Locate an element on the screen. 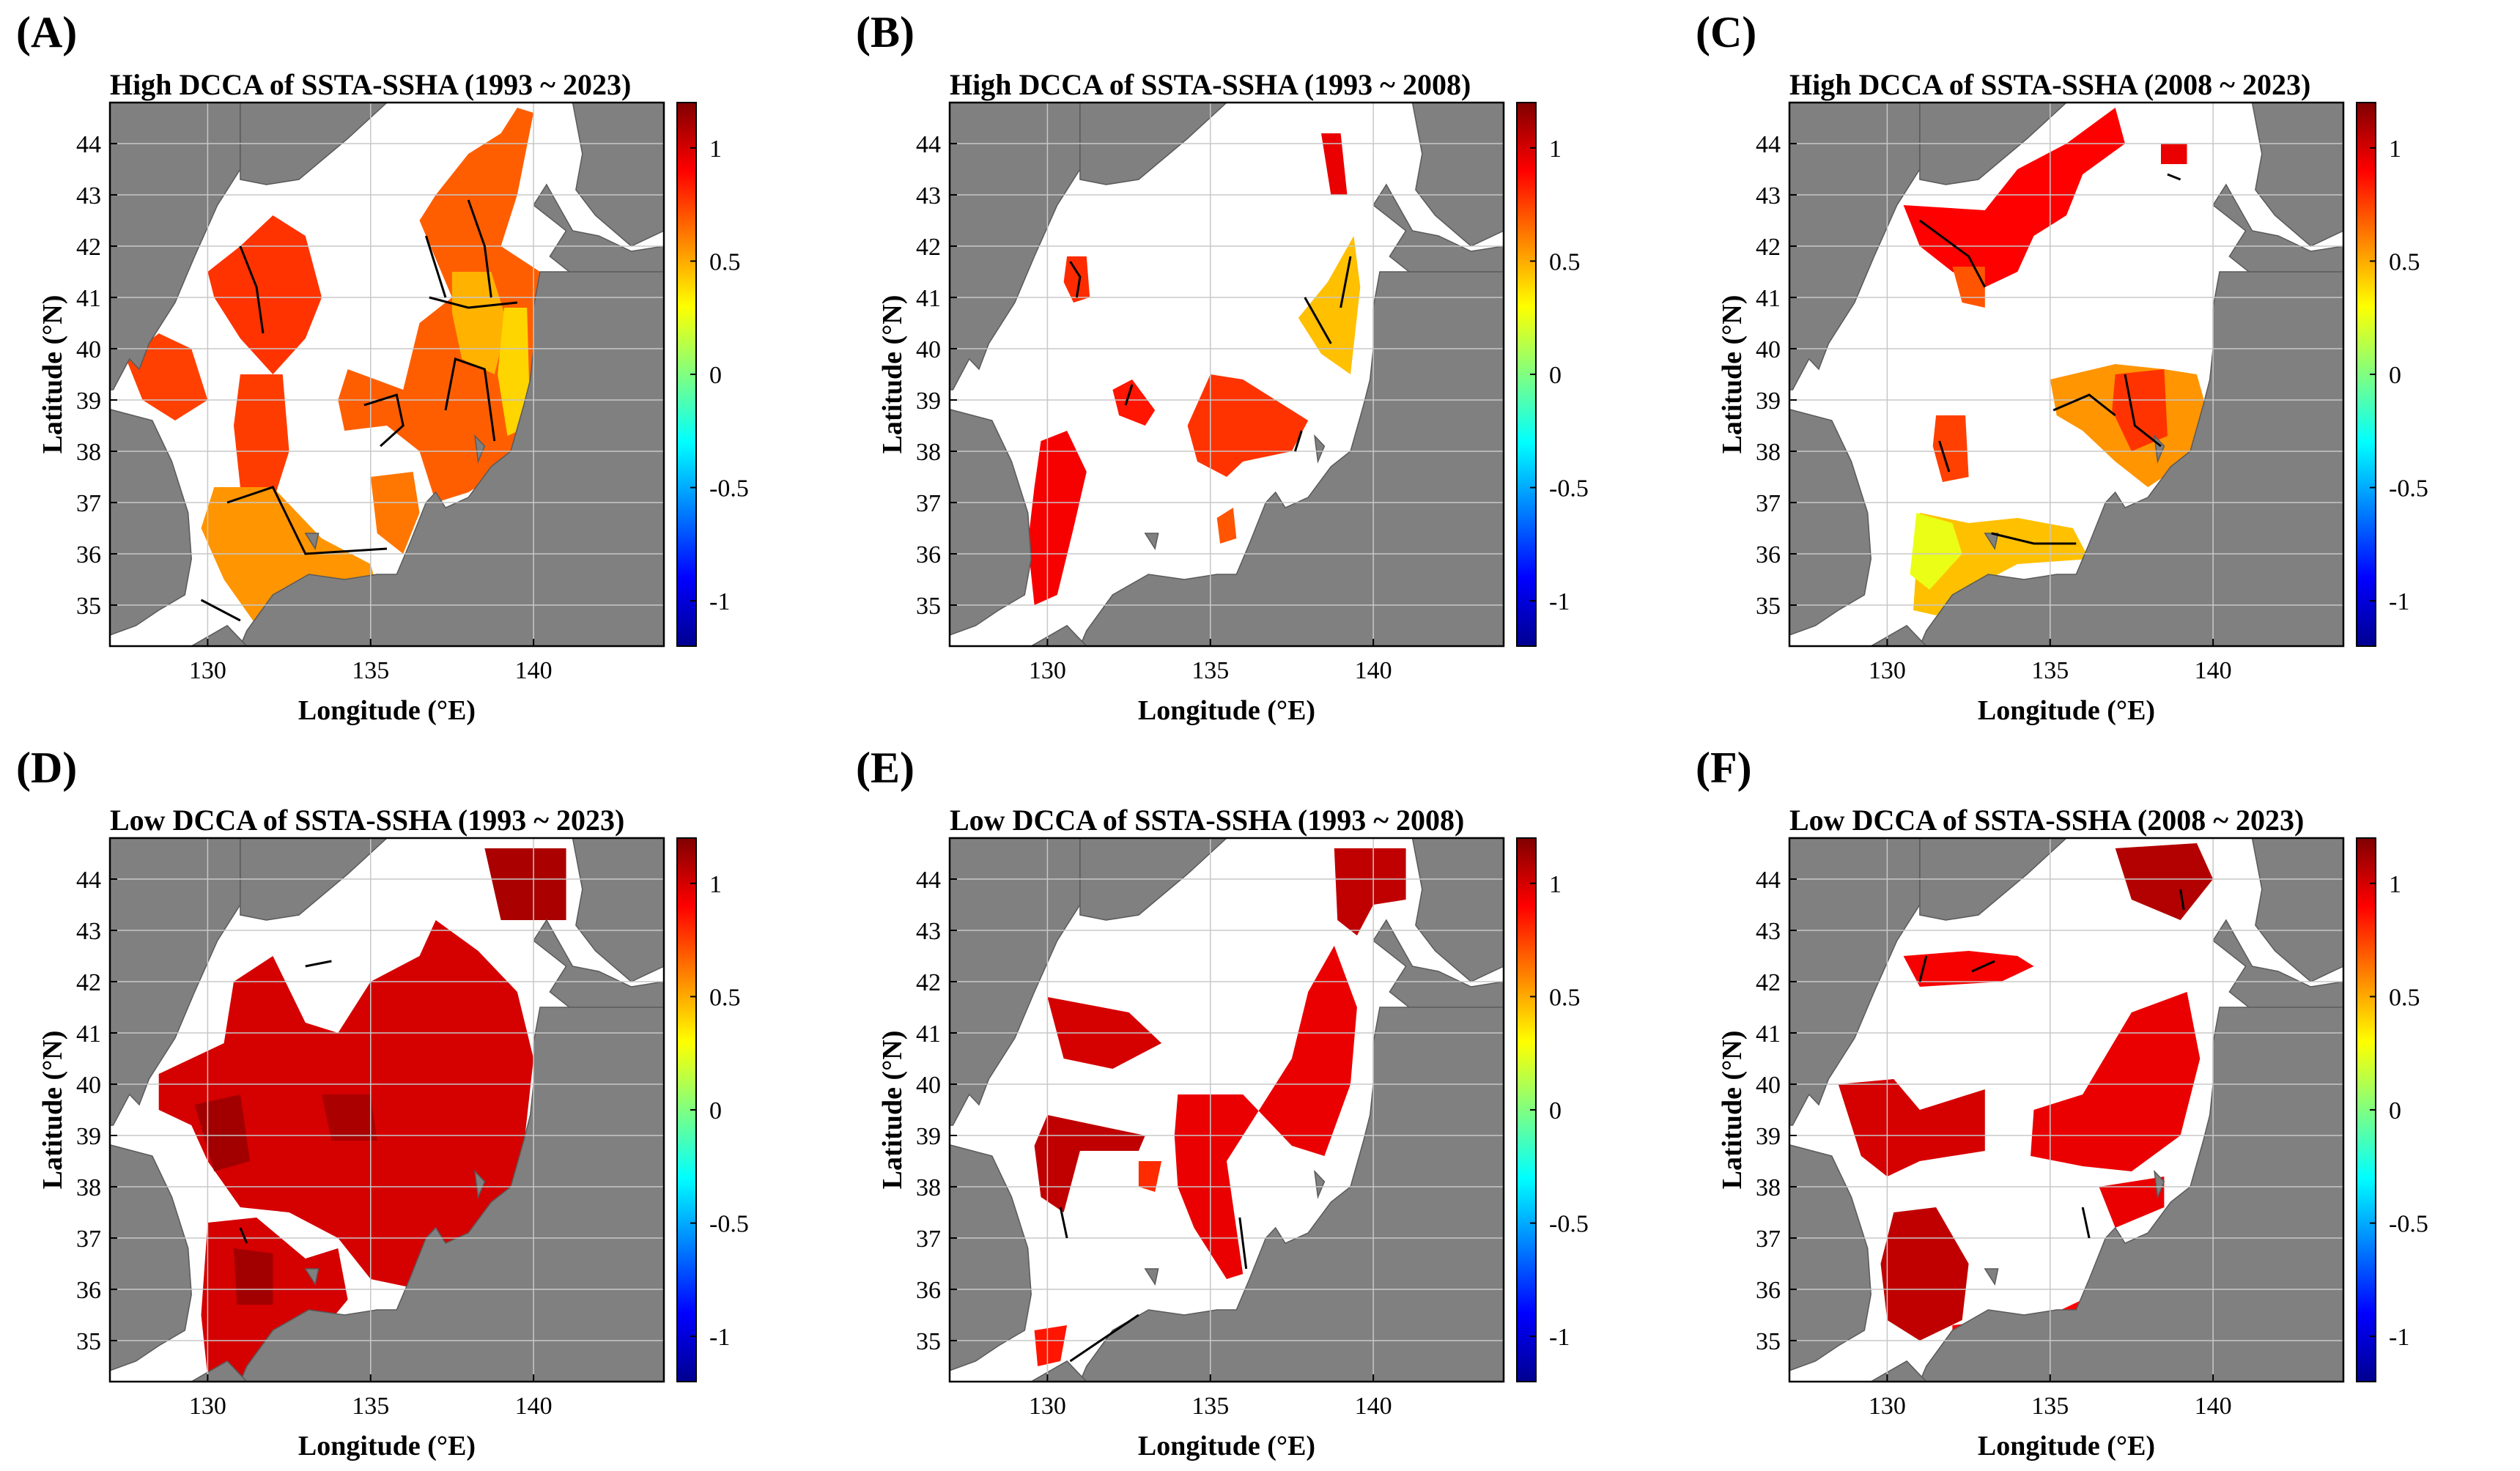 This screenshot has height=1471, width=2520. panel-title: High DCCA of SSTA-SSHA (2008 ~ 2023) is located at coordinates (2050, 84).